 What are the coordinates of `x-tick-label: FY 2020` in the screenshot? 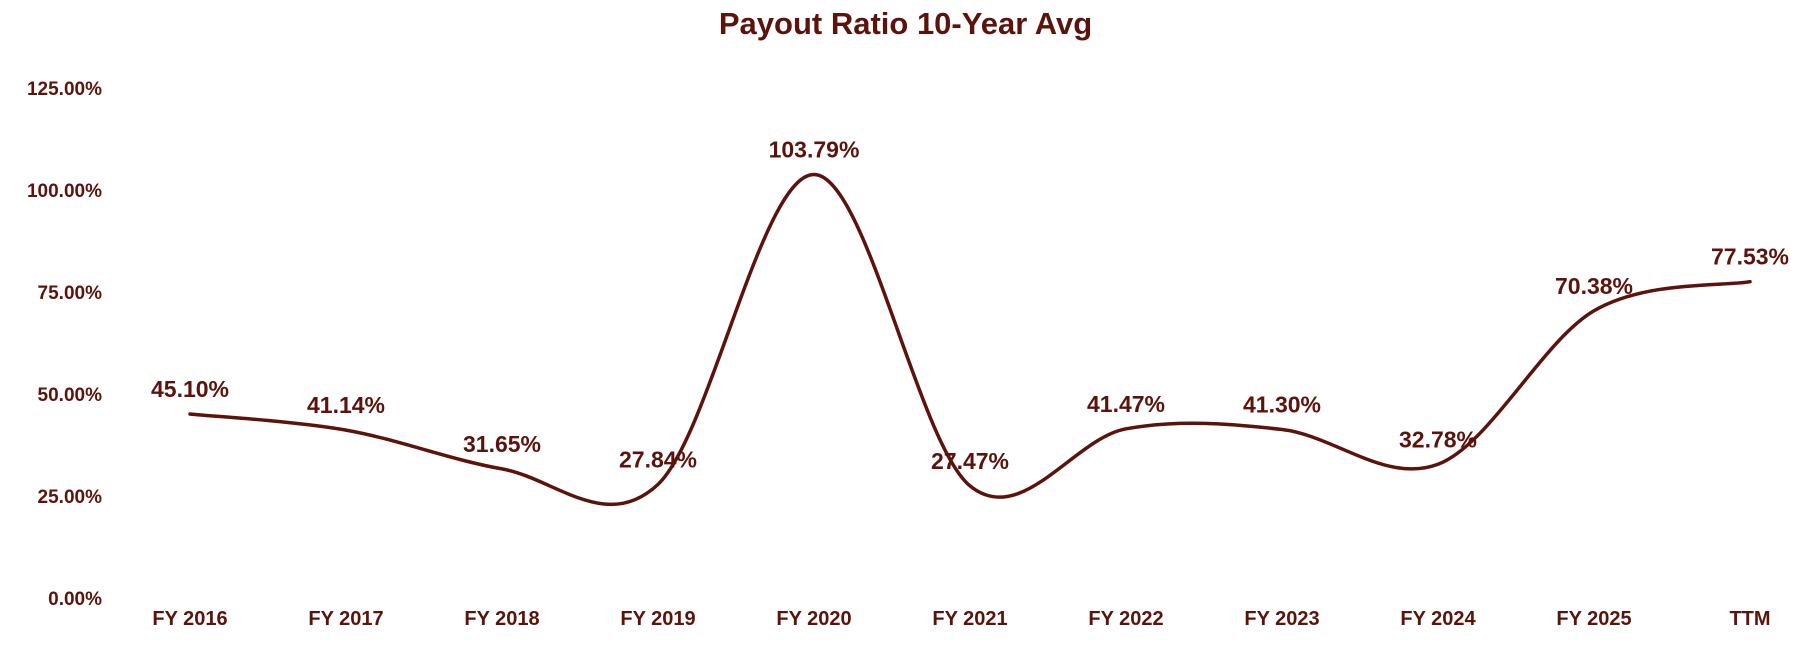 It's located at (813, 619).